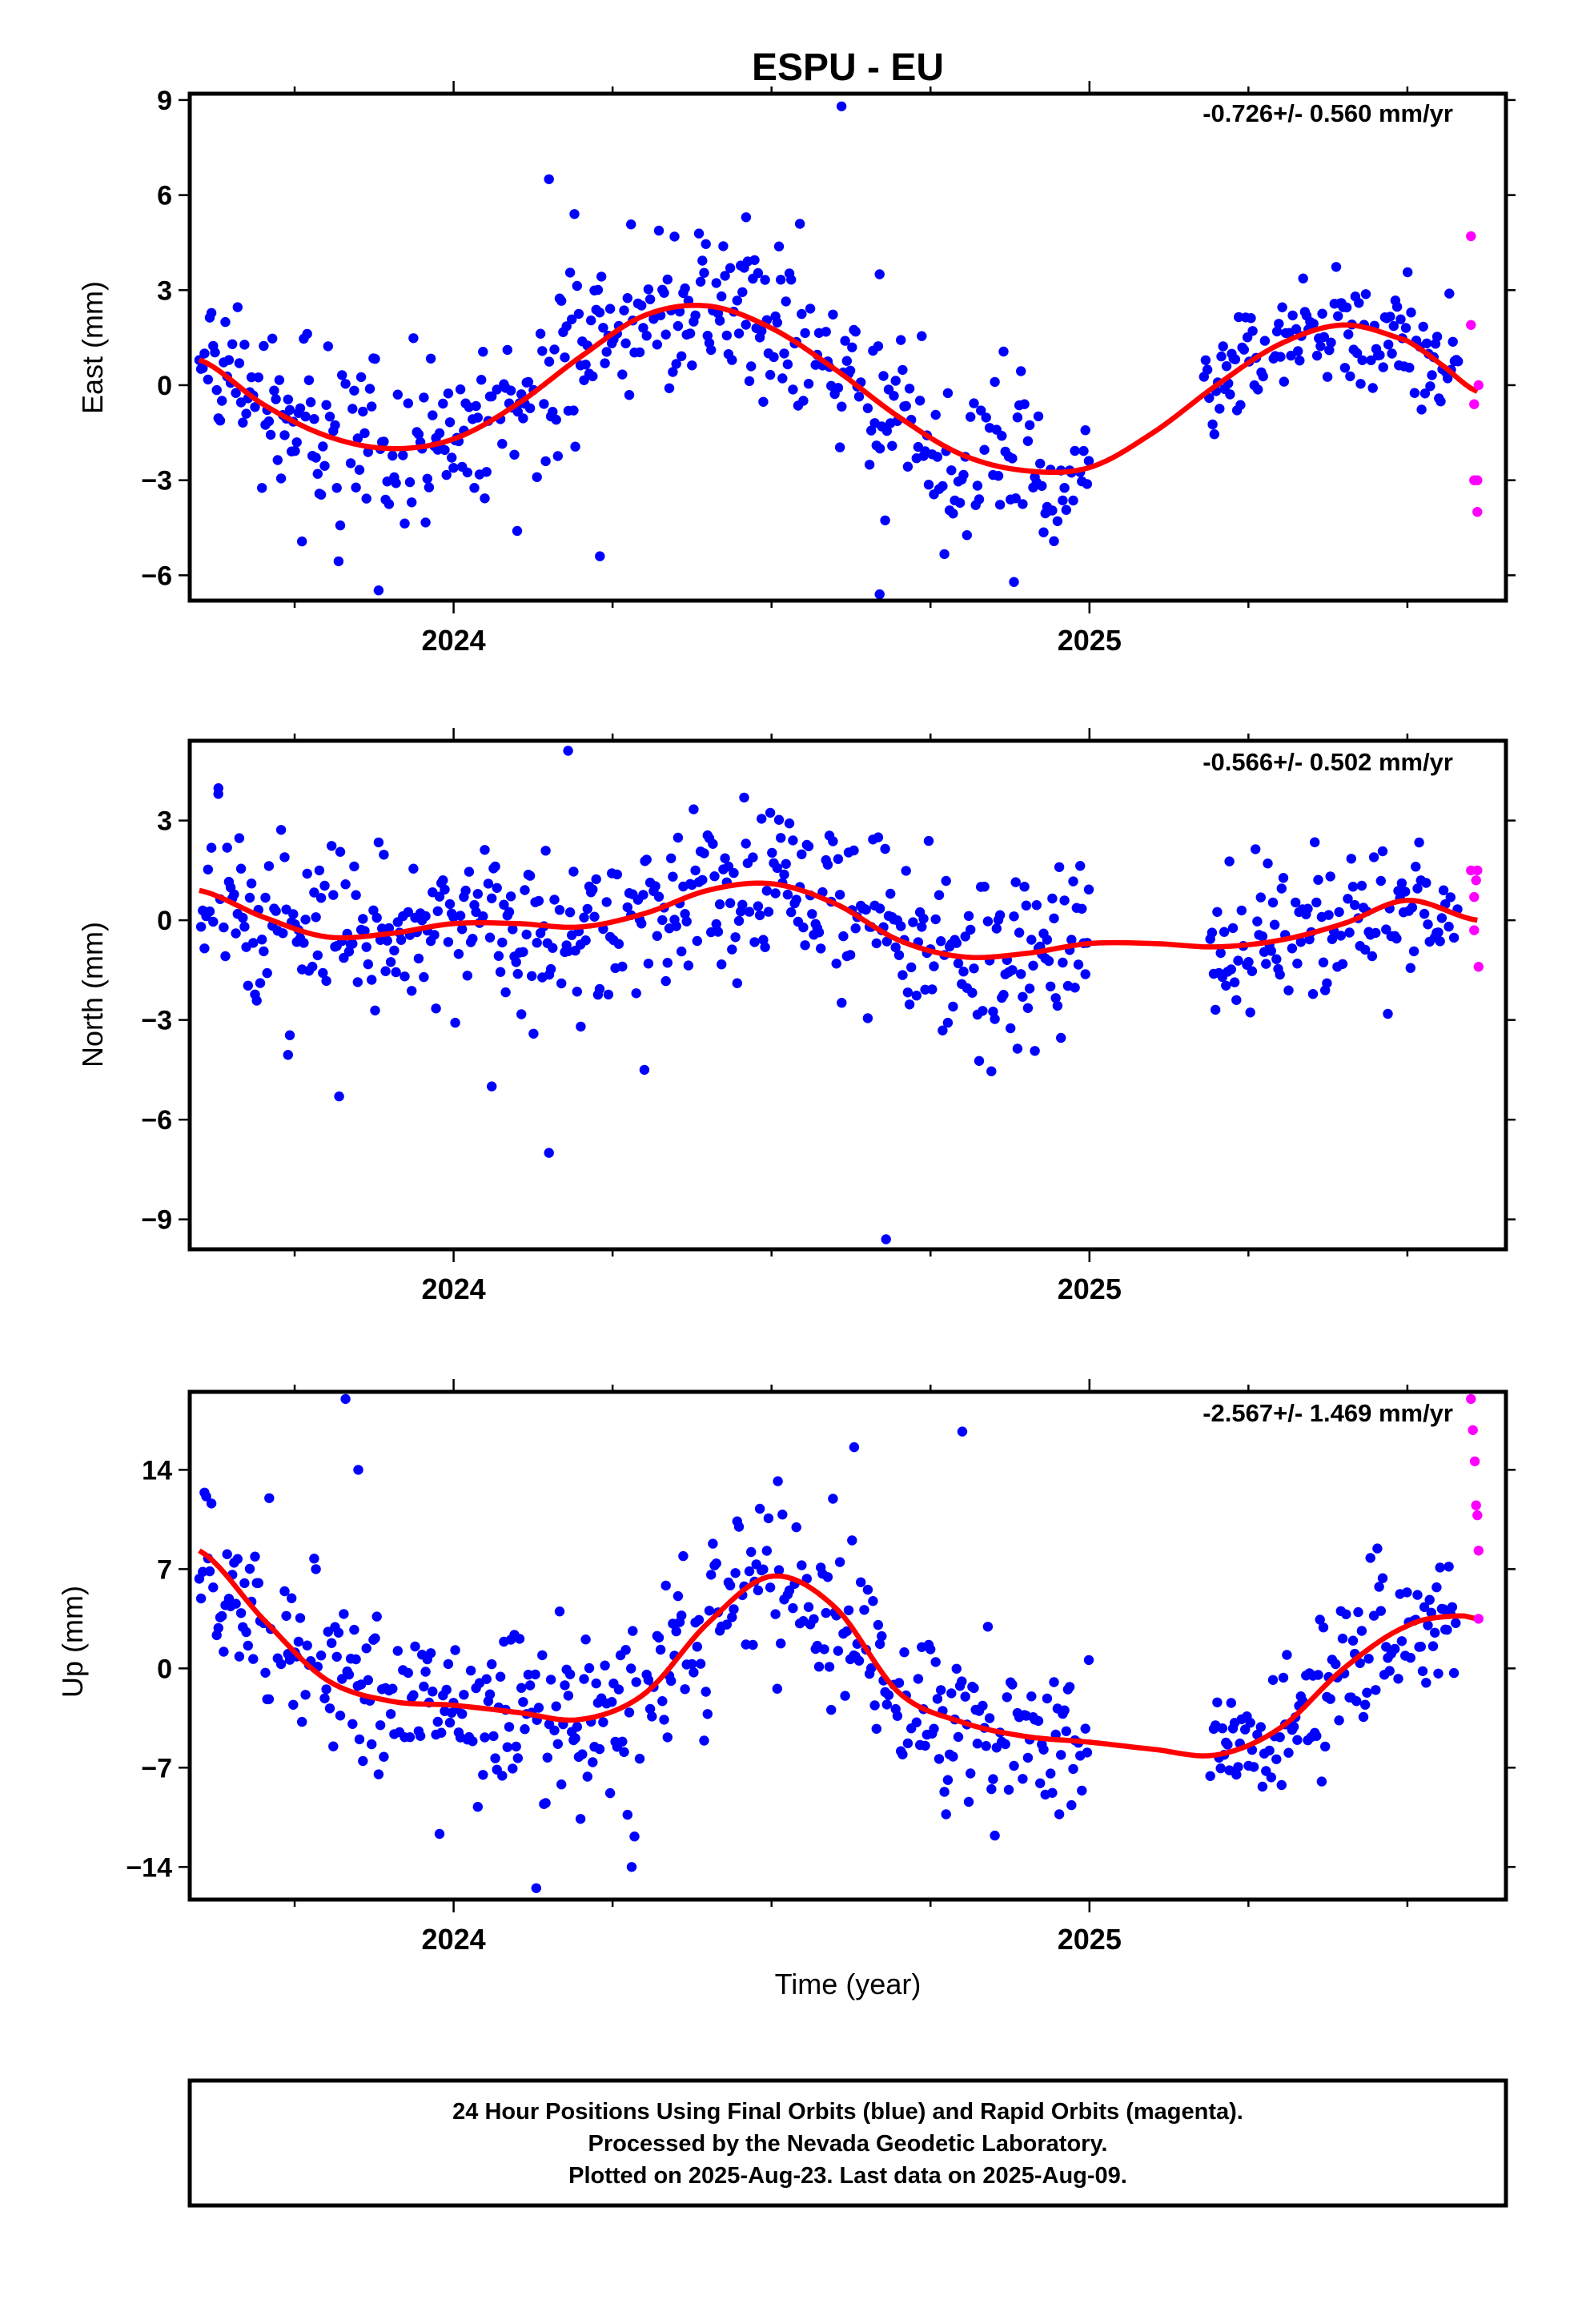 The width and height of the screenshot is (1582, 2324). Describe the element at coordinates (1328, 113) in the screenshot. I see `east-velocity-annotation: -0.726+/- 0.560 mm/yr` at that location.